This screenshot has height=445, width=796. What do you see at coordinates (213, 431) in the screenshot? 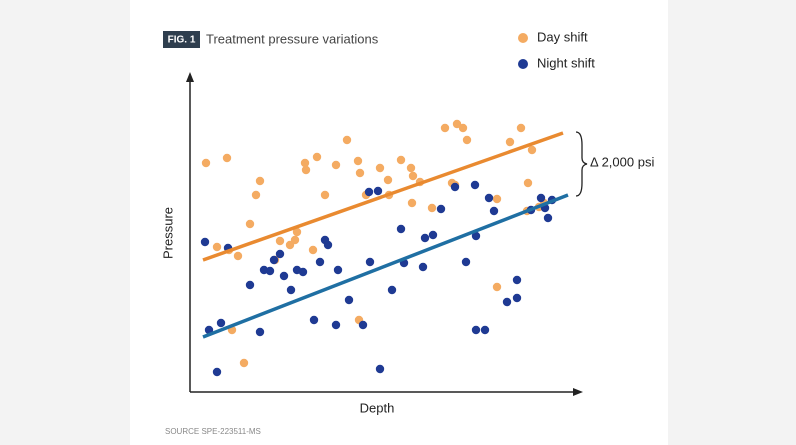
I see `source: SOURCE SPE-223511-MS` at bounding box center [213, 431].